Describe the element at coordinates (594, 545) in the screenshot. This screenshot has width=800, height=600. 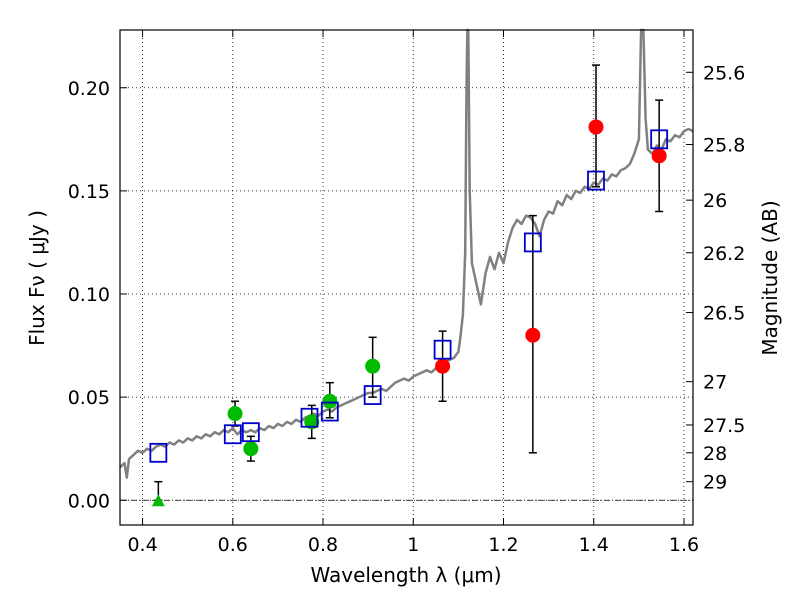
I see `x-tick-label: 1.4` at that location.